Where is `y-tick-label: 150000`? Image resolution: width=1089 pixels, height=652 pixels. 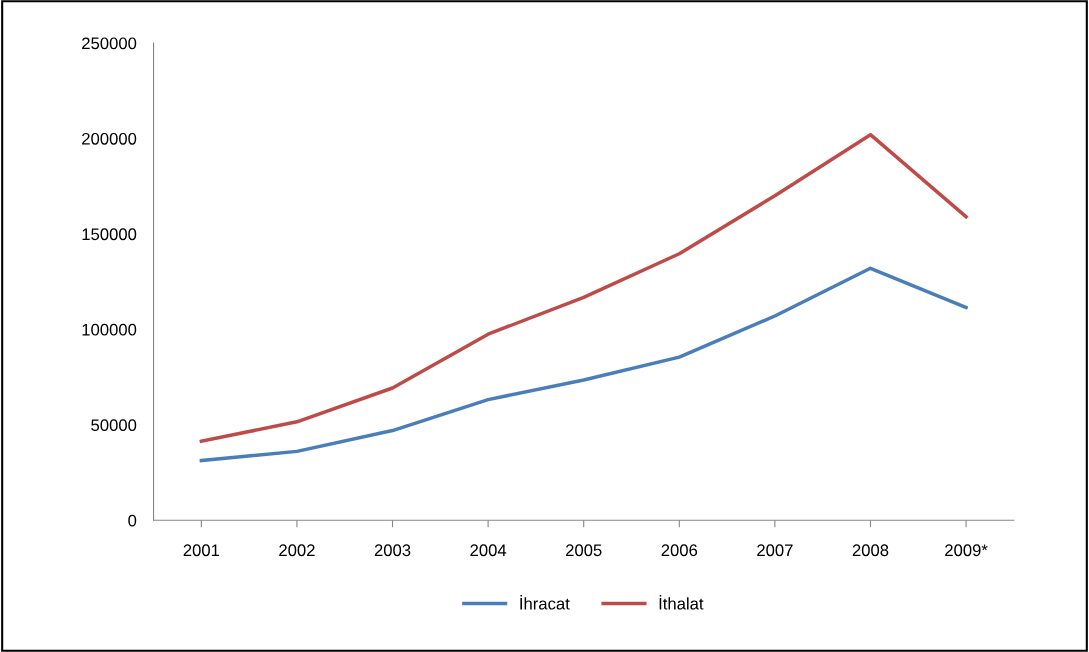 y-tick-label: 150000 is located at coordinates (109, 234).